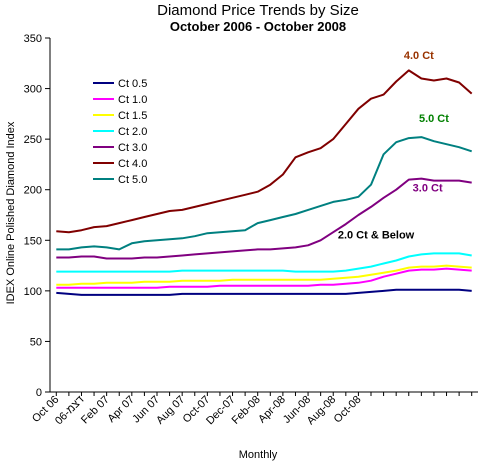  Describe the element at coordinates (322, 411) in the screenshot. I see `x-tick-label: Aug-08` at that location.